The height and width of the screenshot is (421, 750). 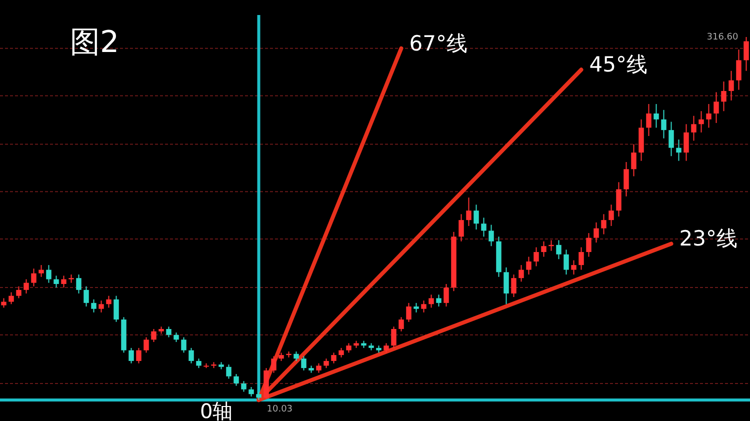 What do you see at coordinates (216, 410) in the screenshot?
I see `ref-line-label: 0轴` at bounding box center [216, 410].